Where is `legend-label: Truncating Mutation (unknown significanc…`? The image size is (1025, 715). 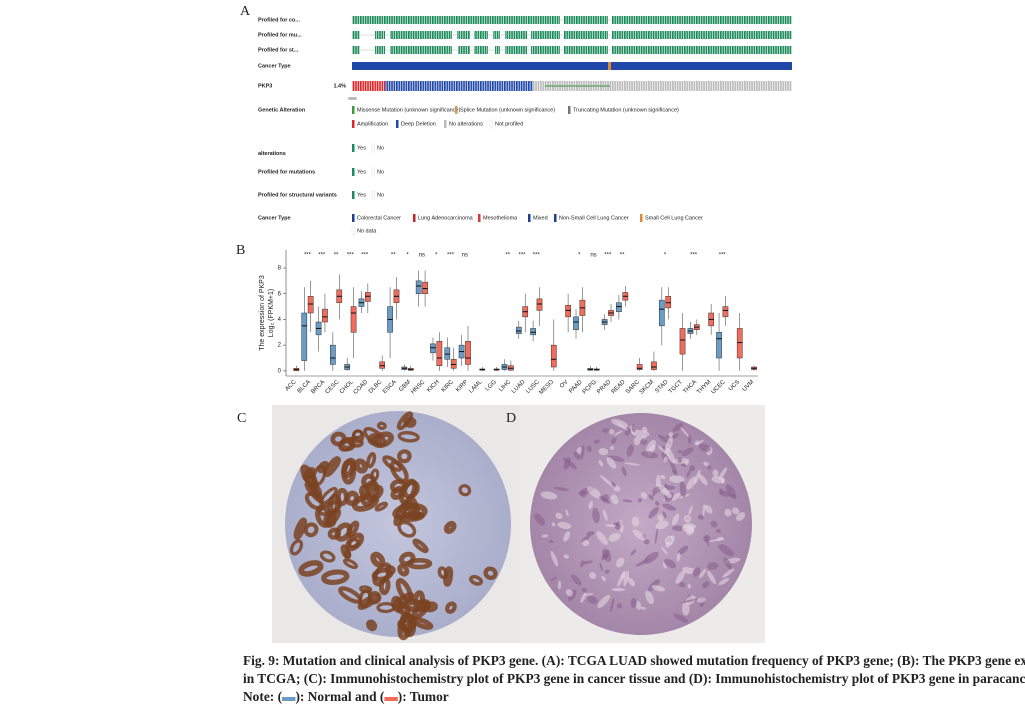
legend-label: Truncating Mutation (unknown significanc… is located at coordinates (626, 110).